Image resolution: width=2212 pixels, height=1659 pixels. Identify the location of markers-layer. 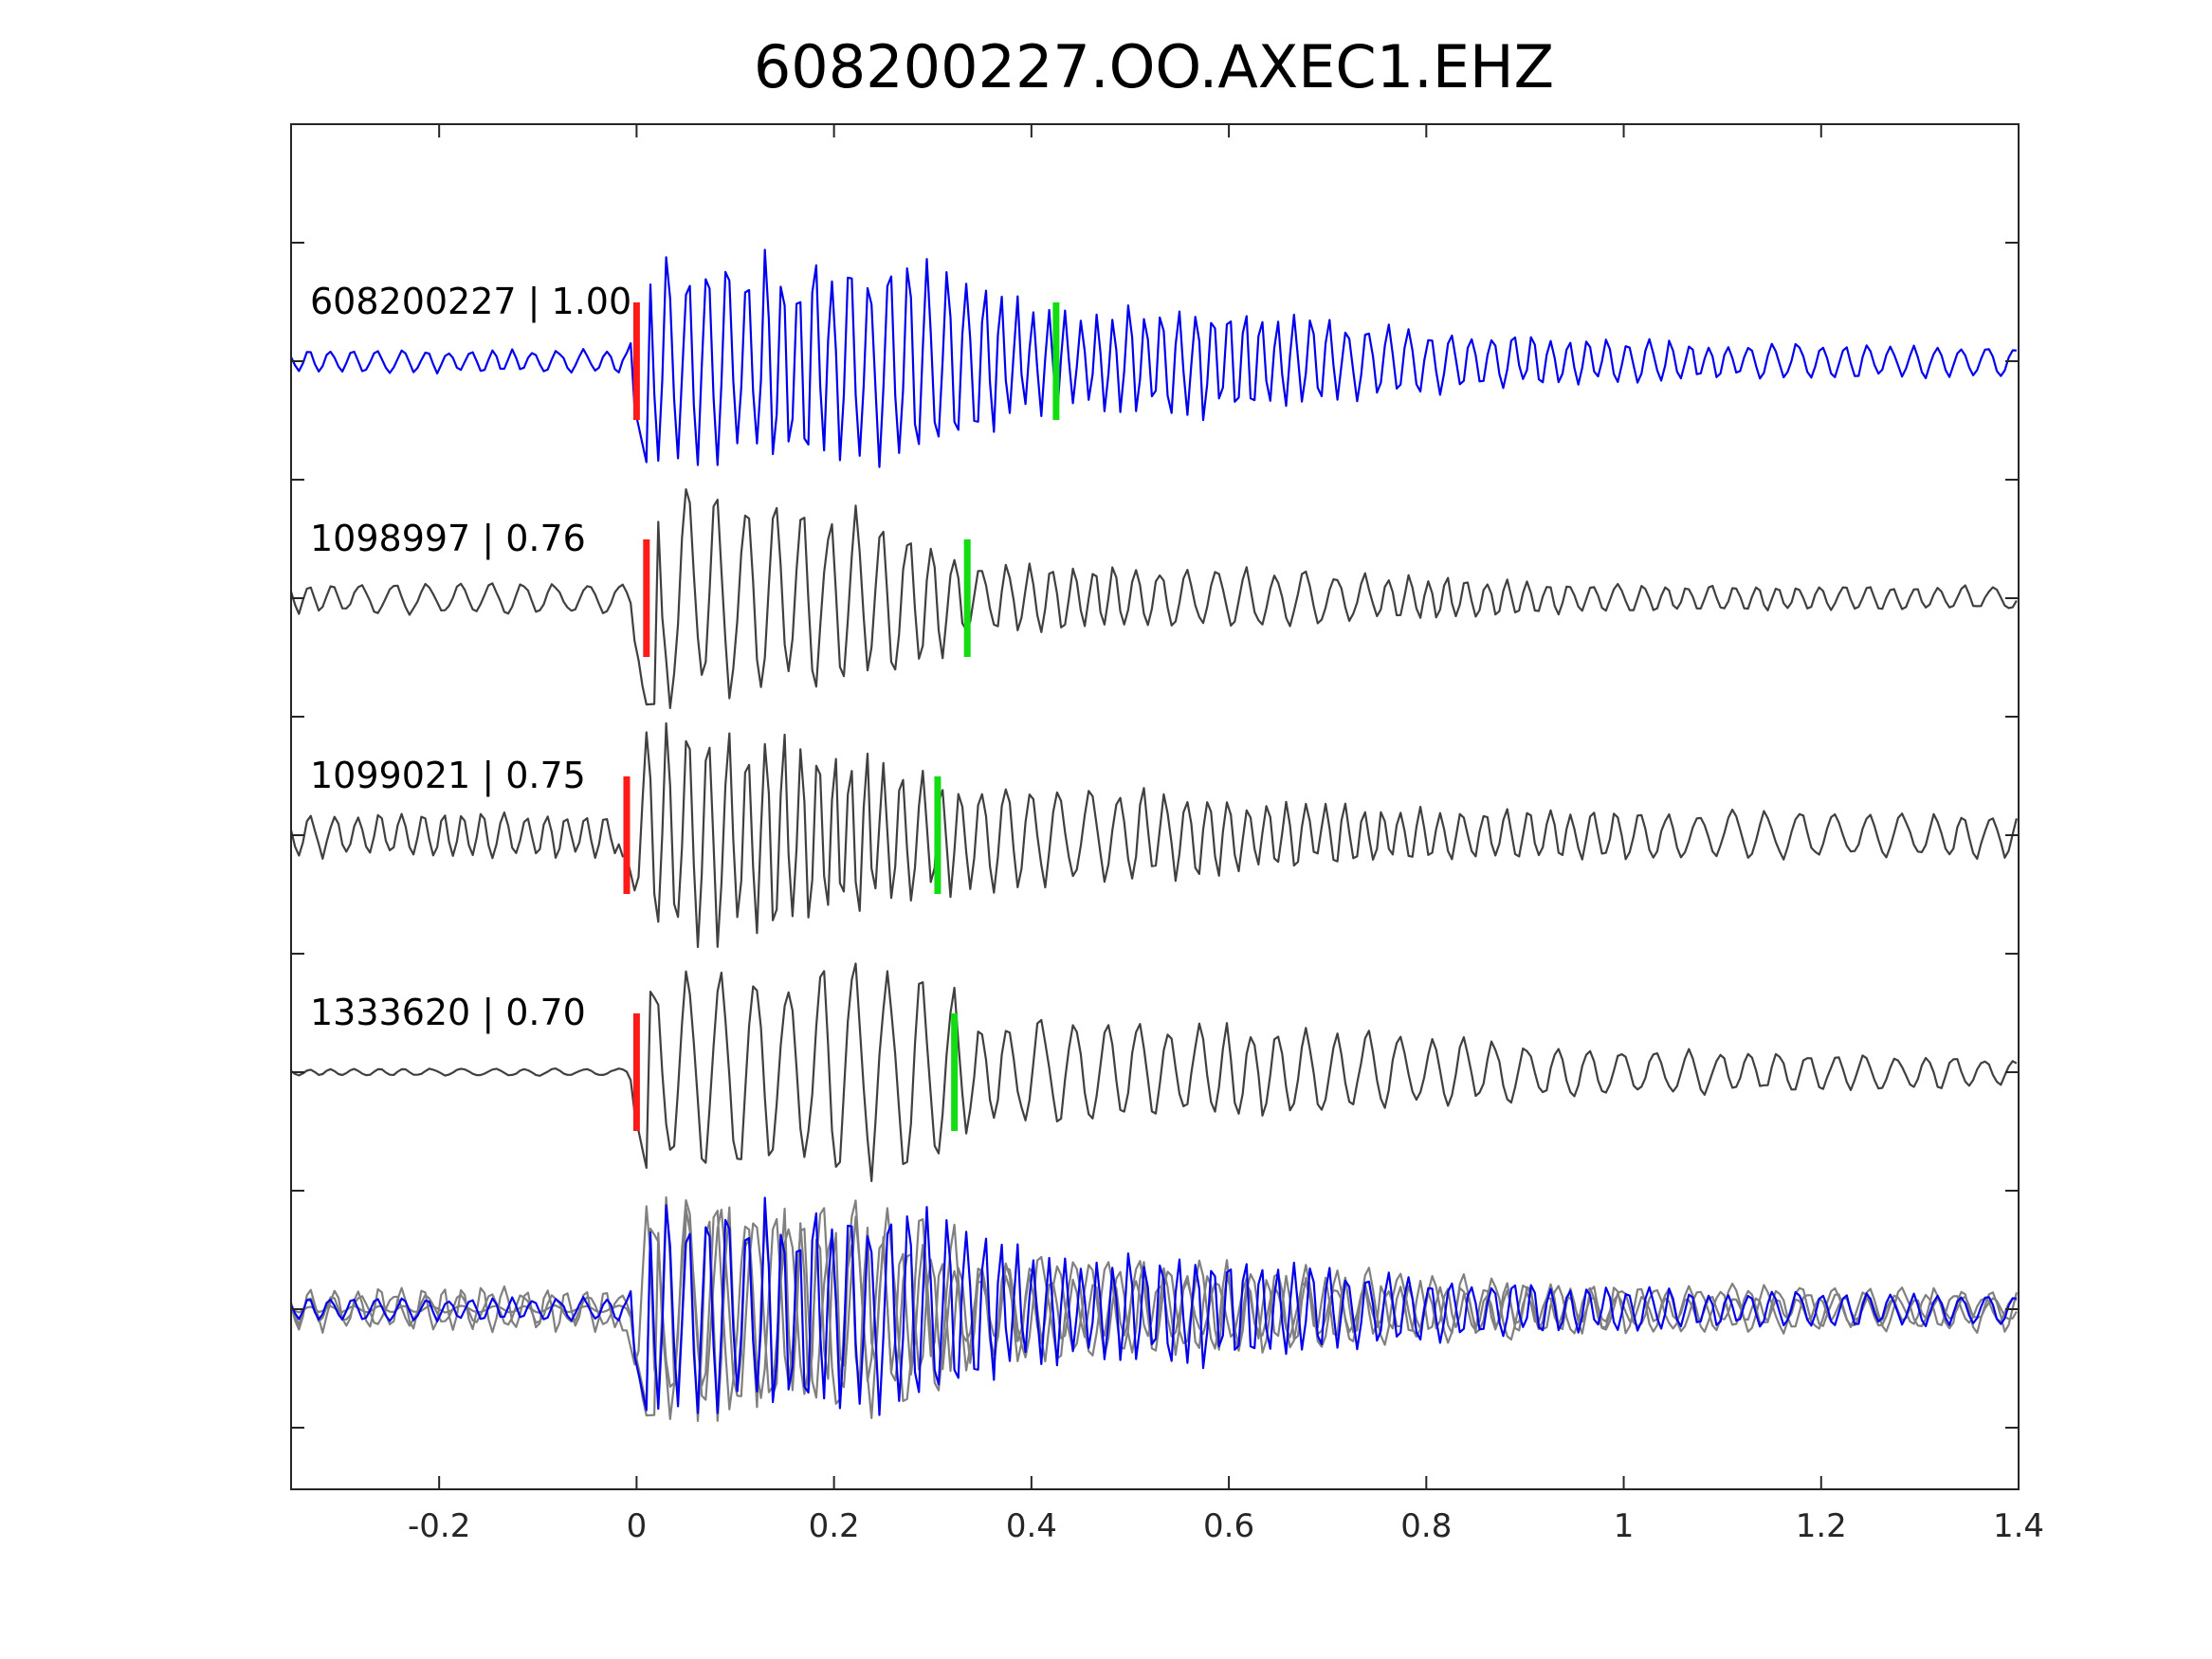
(841, 716).